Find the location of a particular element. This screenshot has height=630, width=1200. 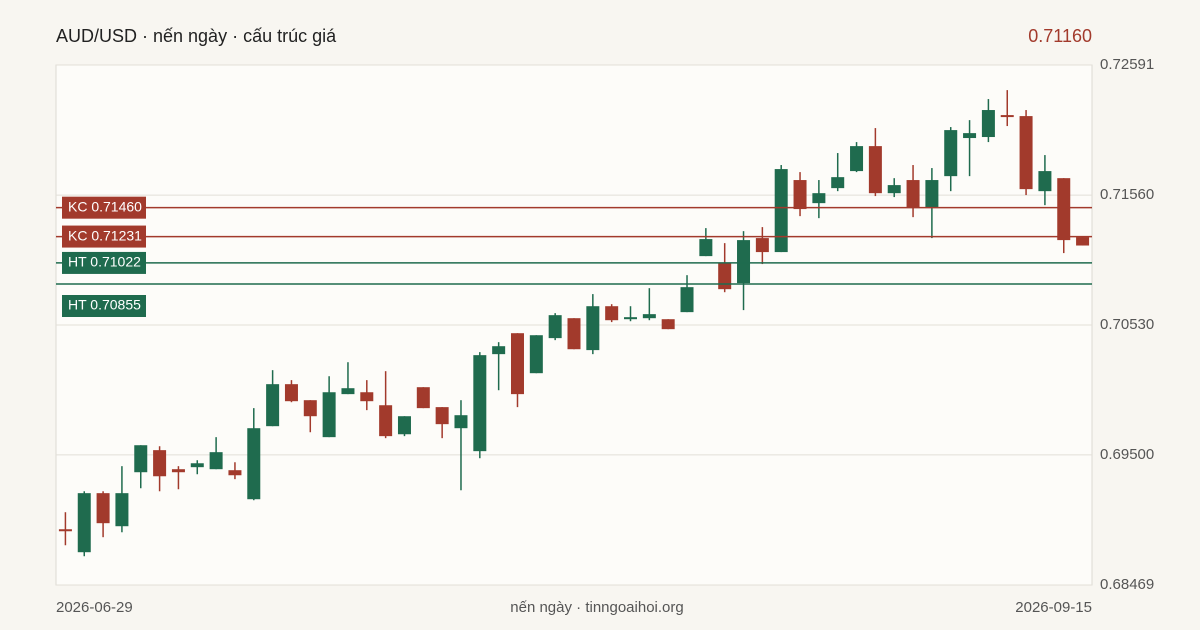

chart-title: AUD/USD · nến ngày · cấu trúc giá is located at coordinates (196, 36).